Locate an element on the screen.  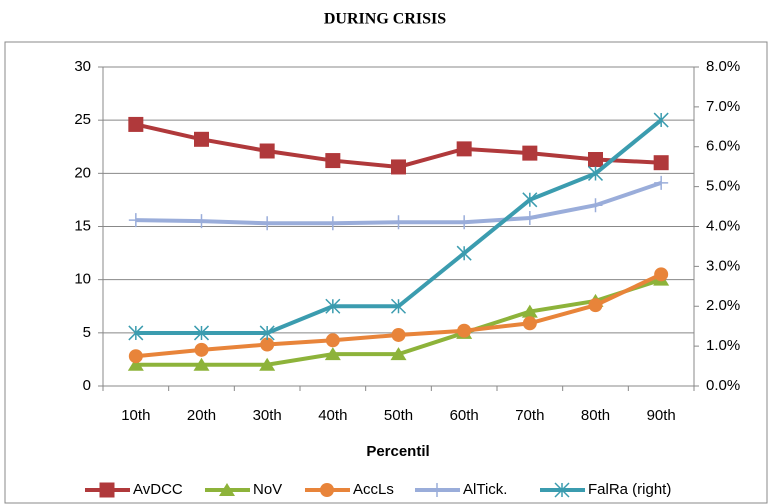
legend-label: AvDCC is located at coordinates (158, 489).